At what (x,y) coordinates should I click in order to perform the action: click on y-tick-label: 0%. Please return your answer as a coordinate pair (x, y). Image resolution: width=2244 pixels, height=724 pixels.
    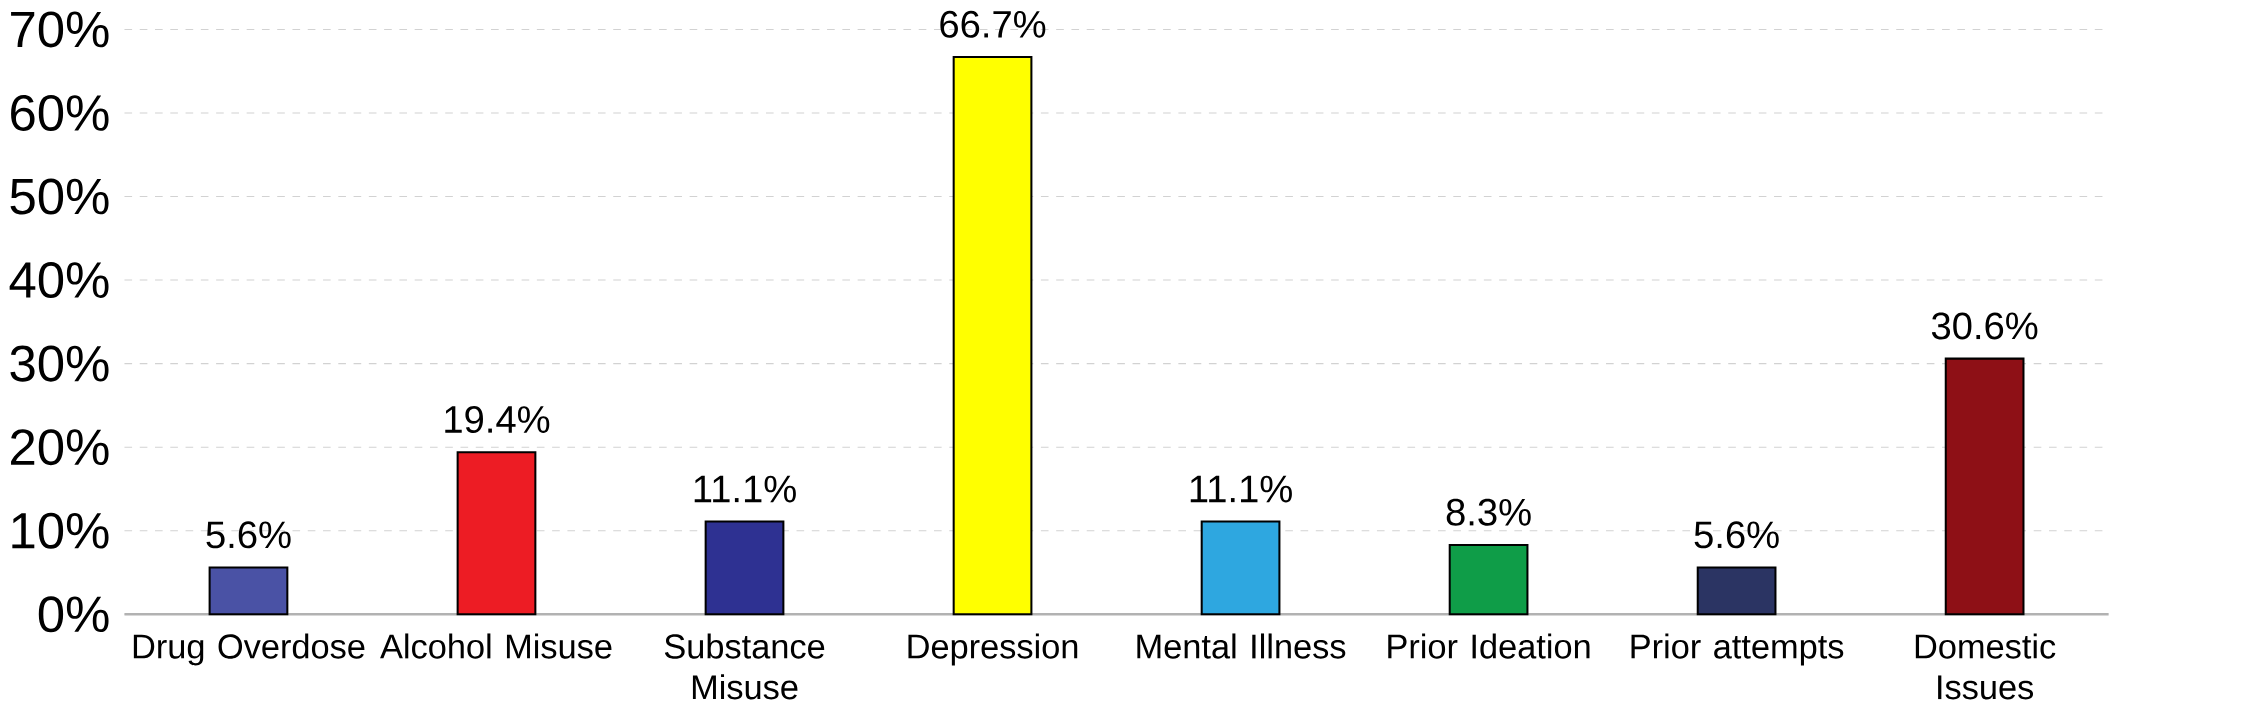
    Looking at the image, I should click on (73, 614).